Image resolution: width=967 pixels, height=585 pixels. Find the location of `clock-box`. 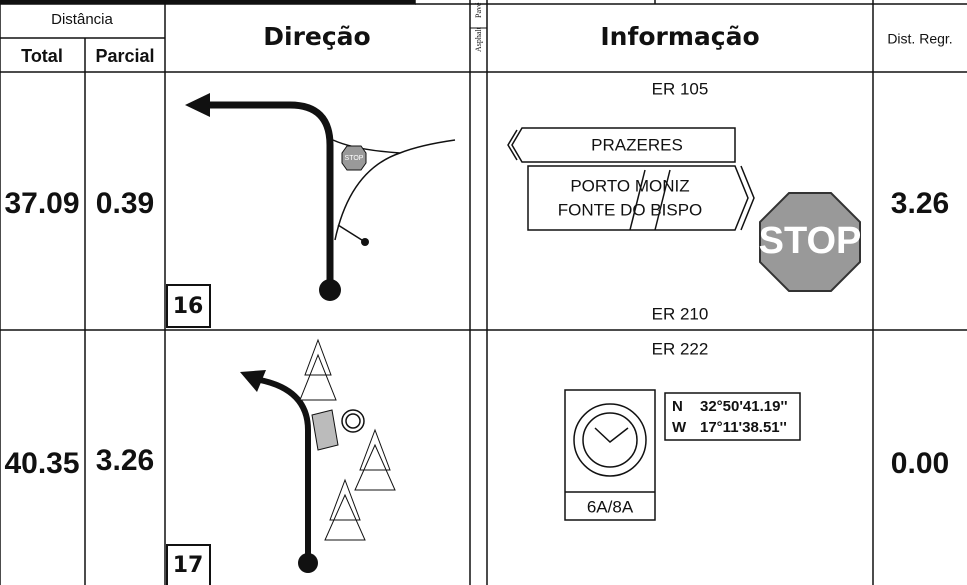

clock-box is located at coordinates (610, 455).